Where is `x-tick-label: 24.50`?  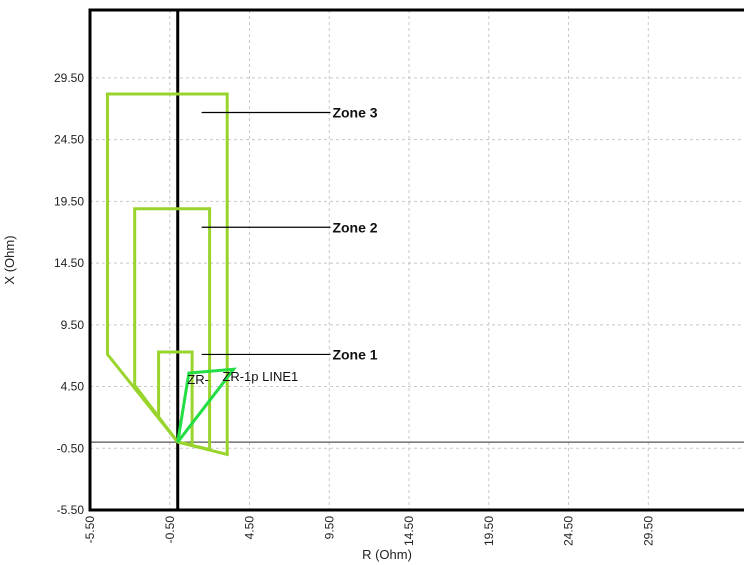
x-tick-label: 24.50 is located at coordinates (569, 531).